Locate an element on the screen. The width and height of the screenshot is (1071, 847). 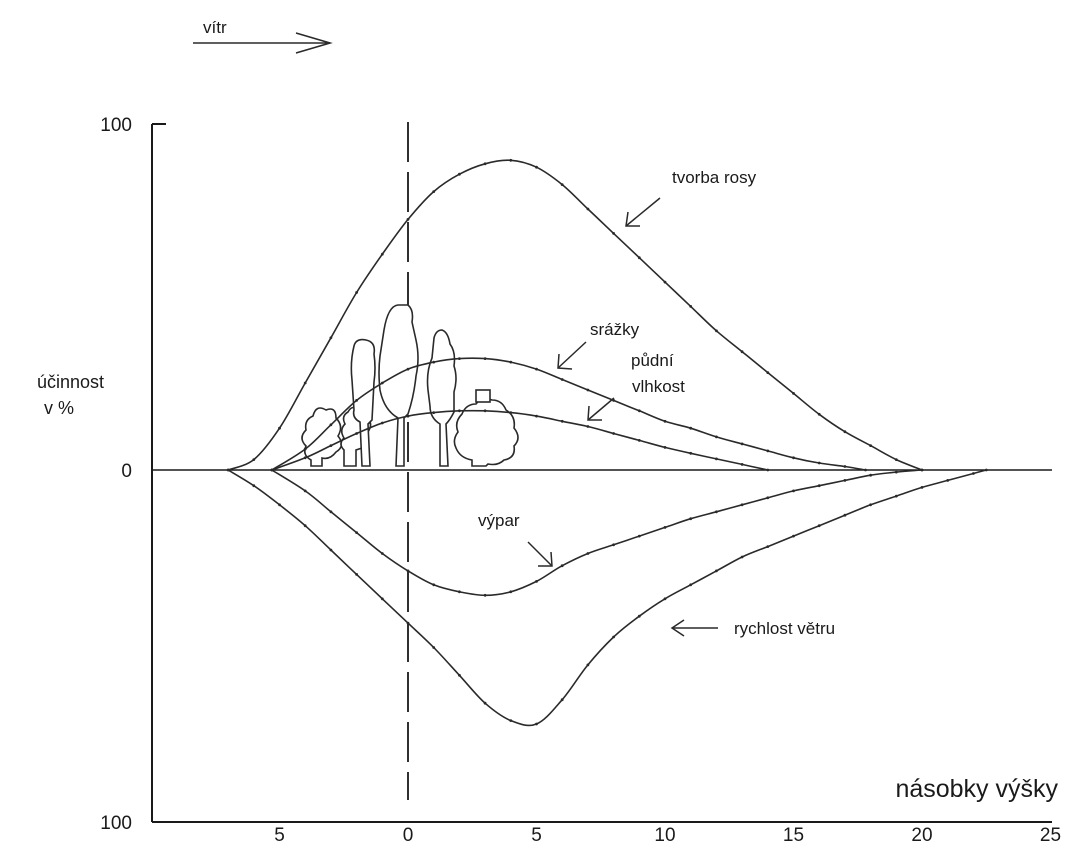
pointer-arrow-pudni-vlhkost is located at coordinates (601, 409).